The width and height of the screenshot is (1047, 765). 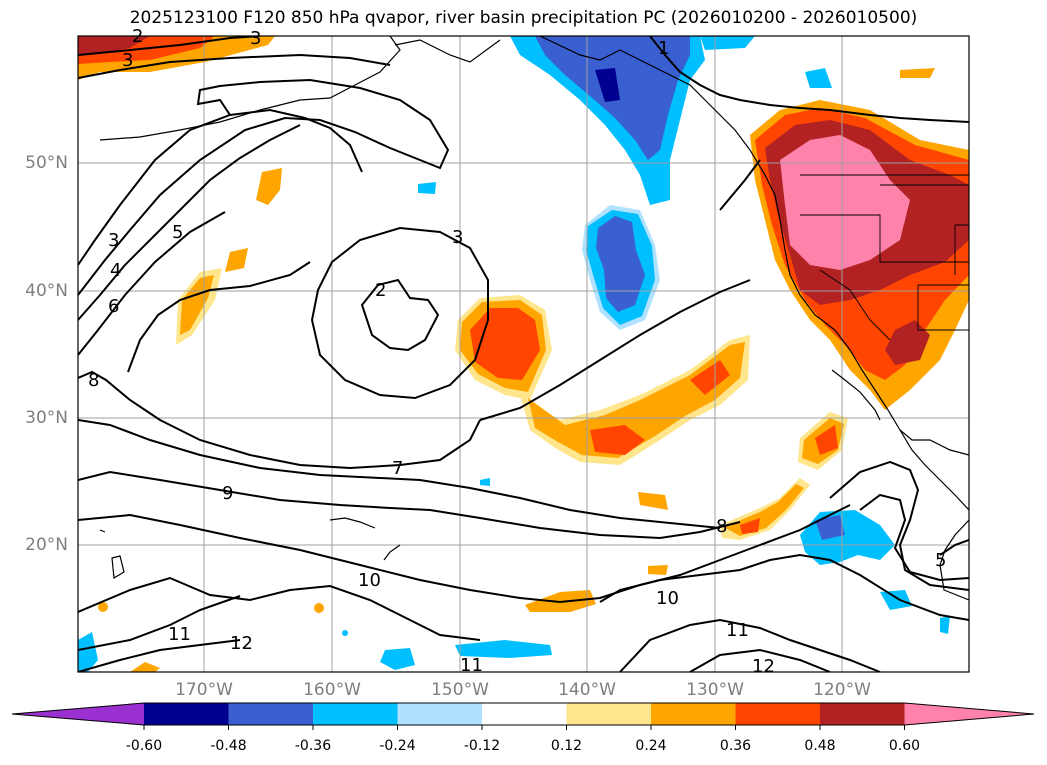 I want to click on contour-label: 7, so click(x=397, y=468).